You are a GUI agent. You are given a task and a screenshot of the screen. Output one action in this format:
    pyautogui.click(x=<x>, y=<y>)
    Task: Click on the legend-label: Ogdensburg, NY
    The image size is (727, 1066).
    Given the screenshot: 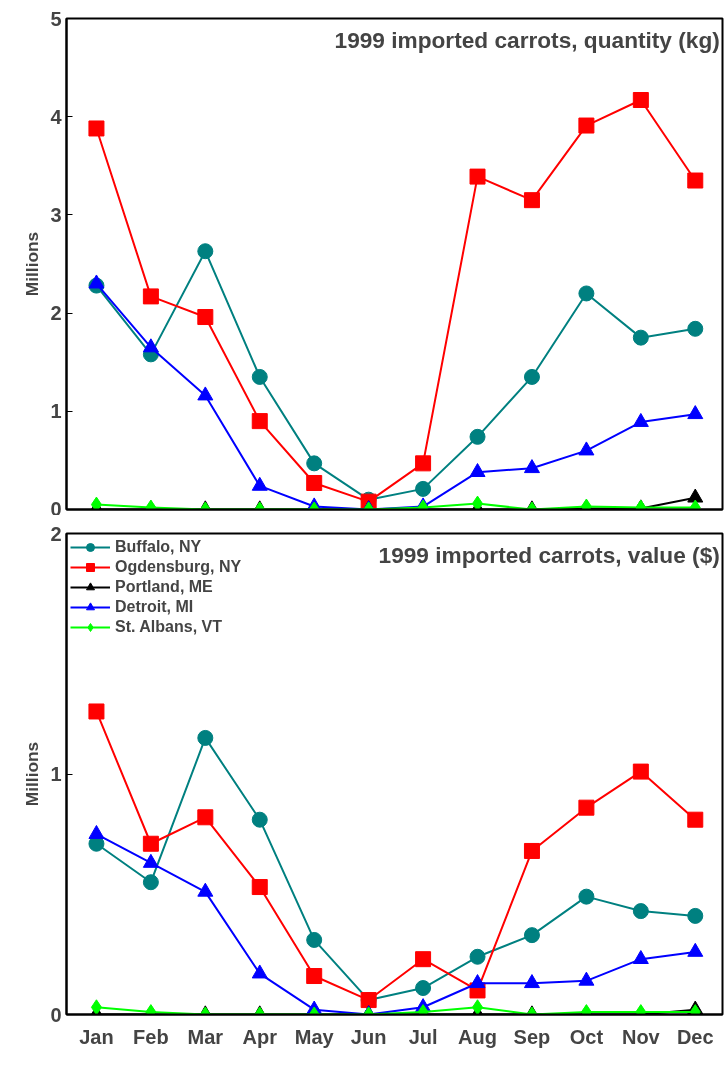 What is the action you would take?
    pyautogui.click(x=178, y=567)
    